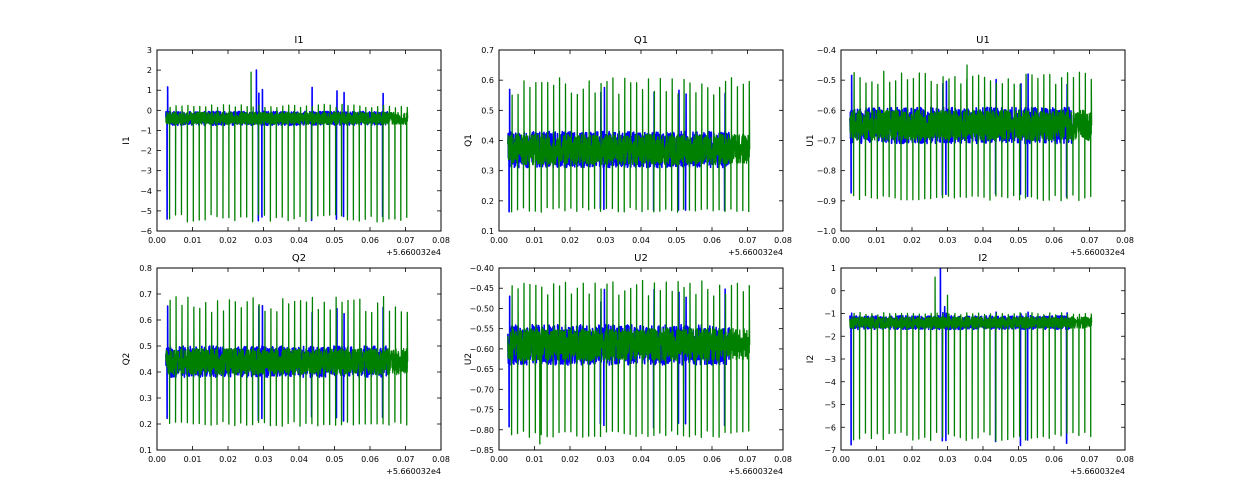 The width and height of the screenshot is (1250, 500). Describe the element at coordinates (469, 359) in the screenshot. I see `y-axis-label: U2` at that location.